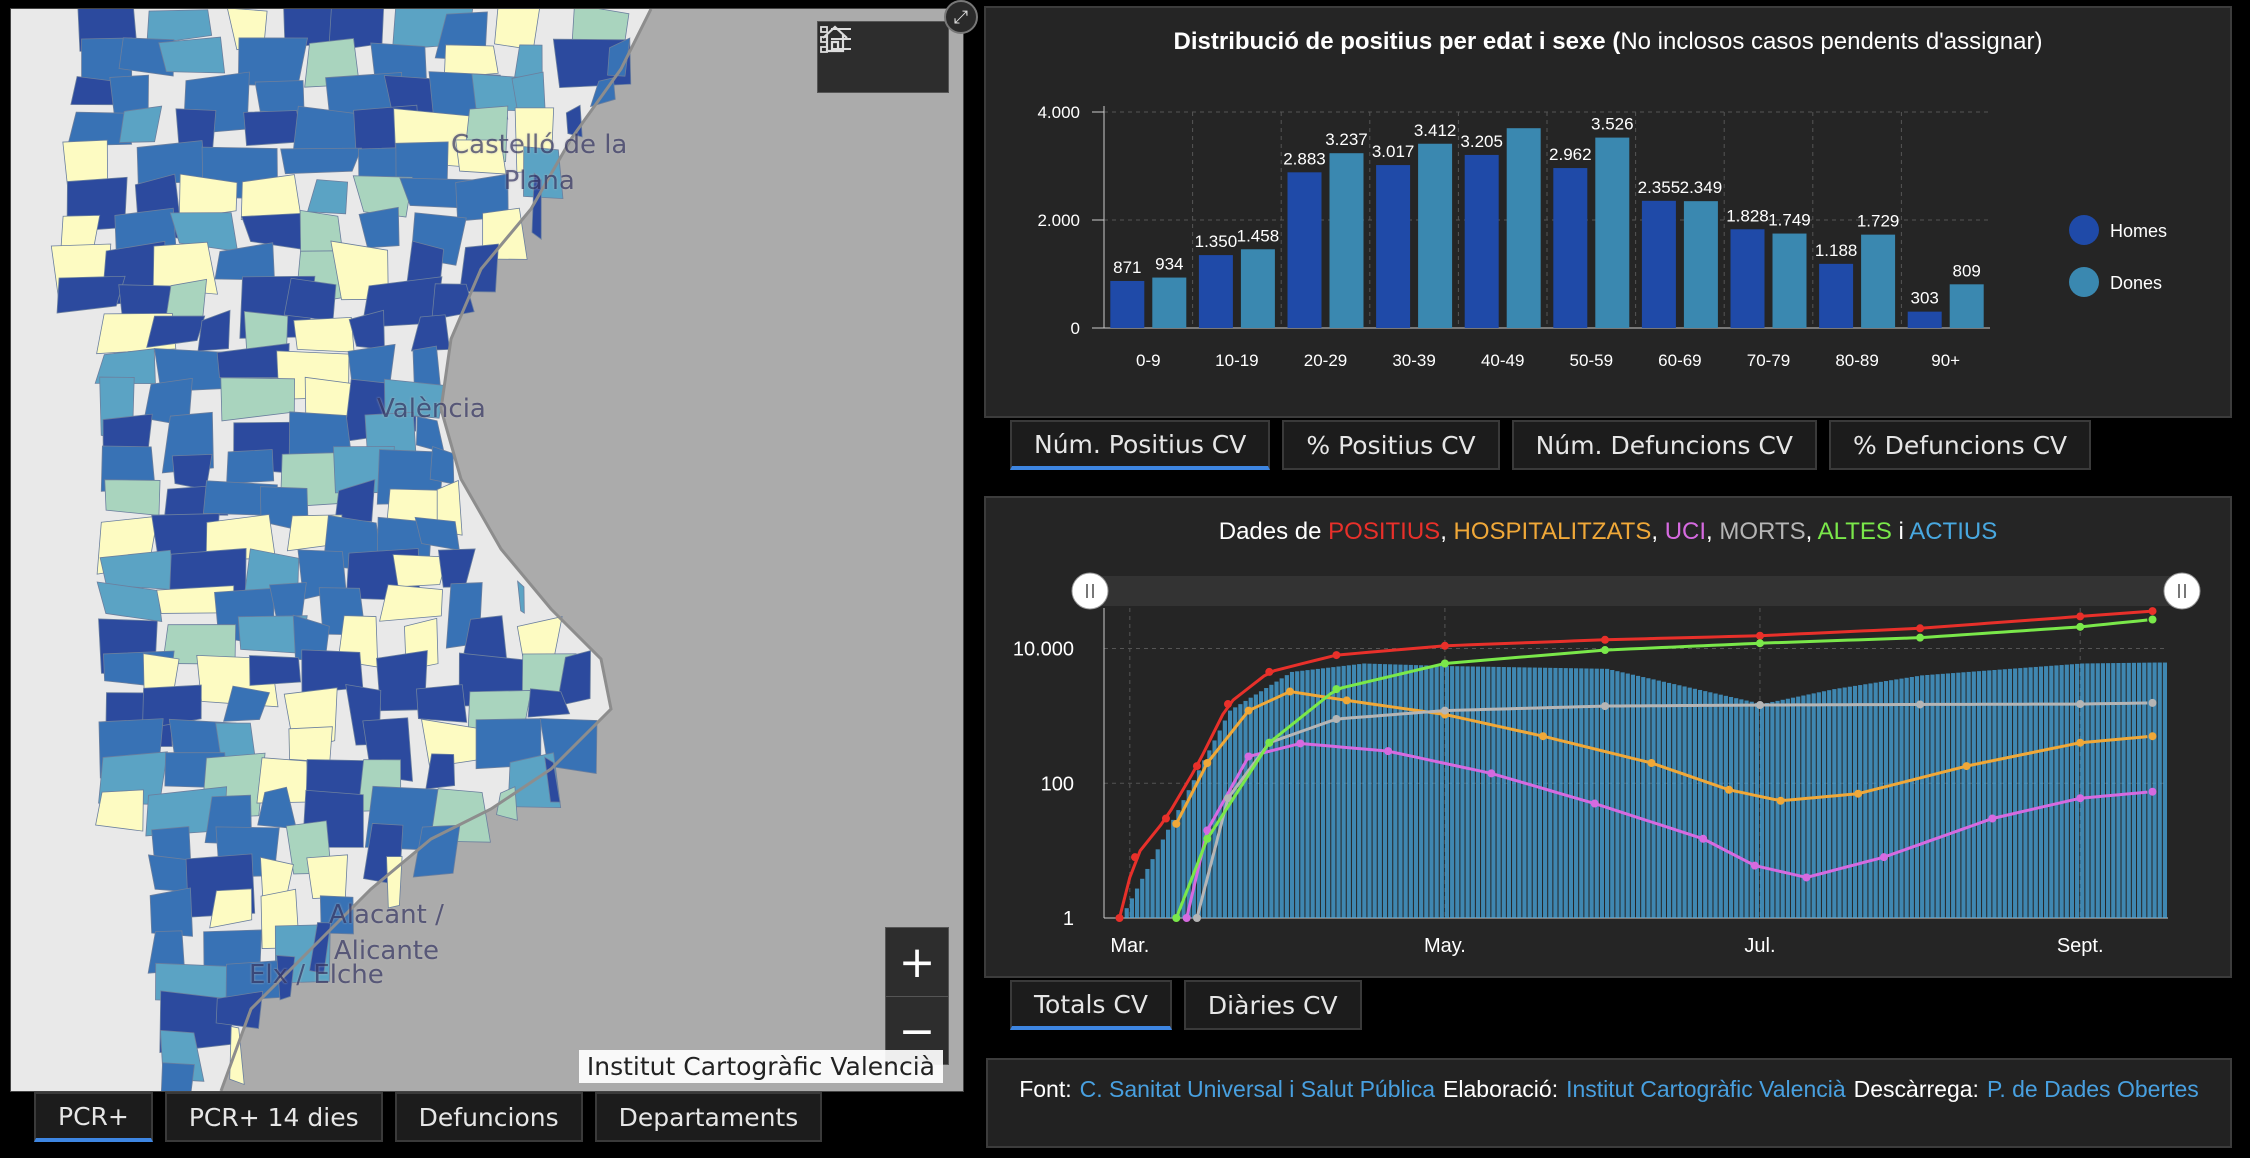  Describe the element at coordinates (1658, 264) in the screenshot. I see `bar-homes` at that location.